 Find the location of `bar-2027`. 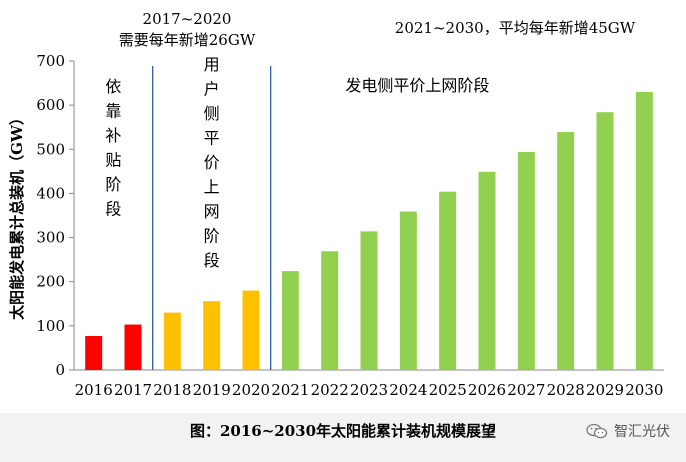

bar-2027 is located at coordinates (526, 260).